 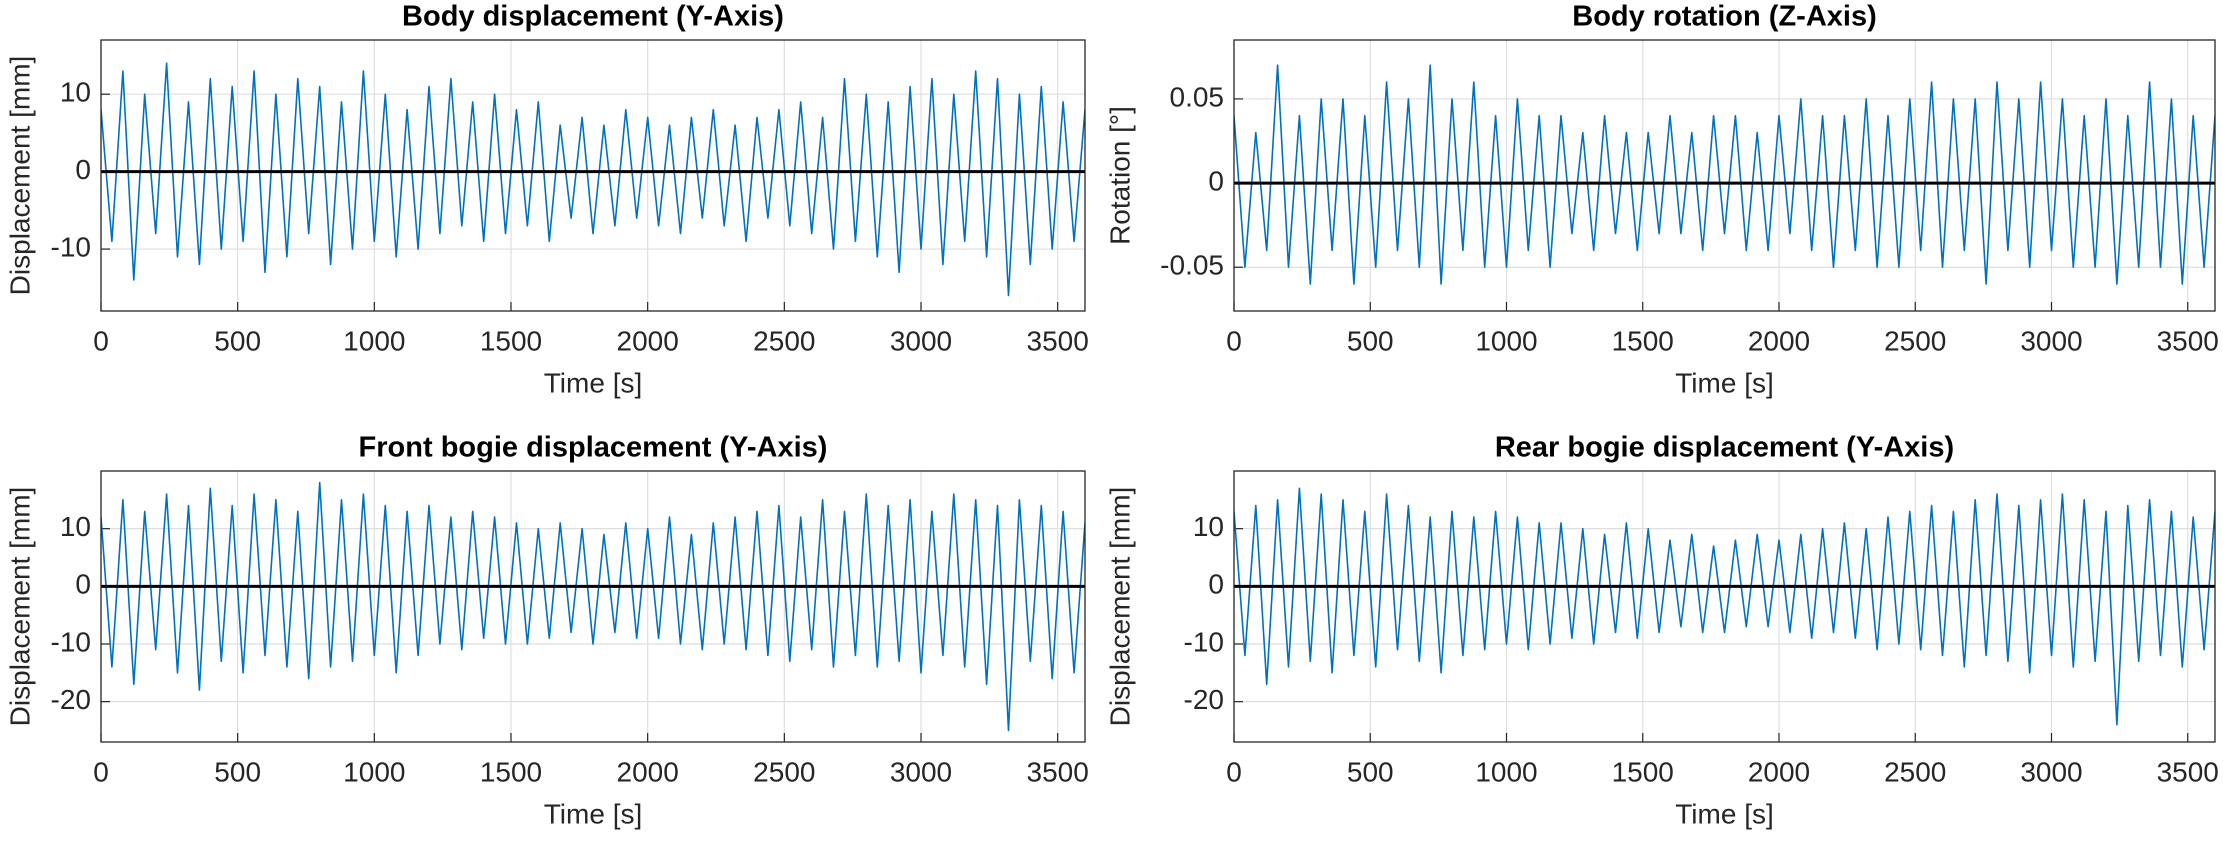 I want to click on y-tick-label: 0.05, so click(x=1197, y=96).